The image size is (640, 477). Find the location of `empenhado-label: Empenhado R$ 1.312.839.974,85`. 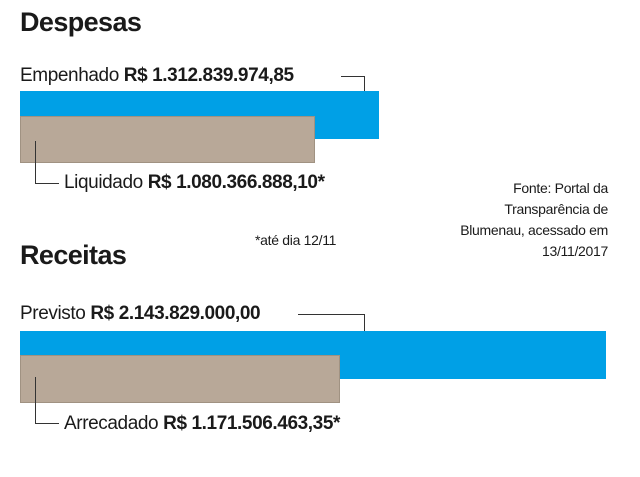

empenhado-label: Empenhado R$ 1.312.839.974,85 is located at coordinates (157, 75).